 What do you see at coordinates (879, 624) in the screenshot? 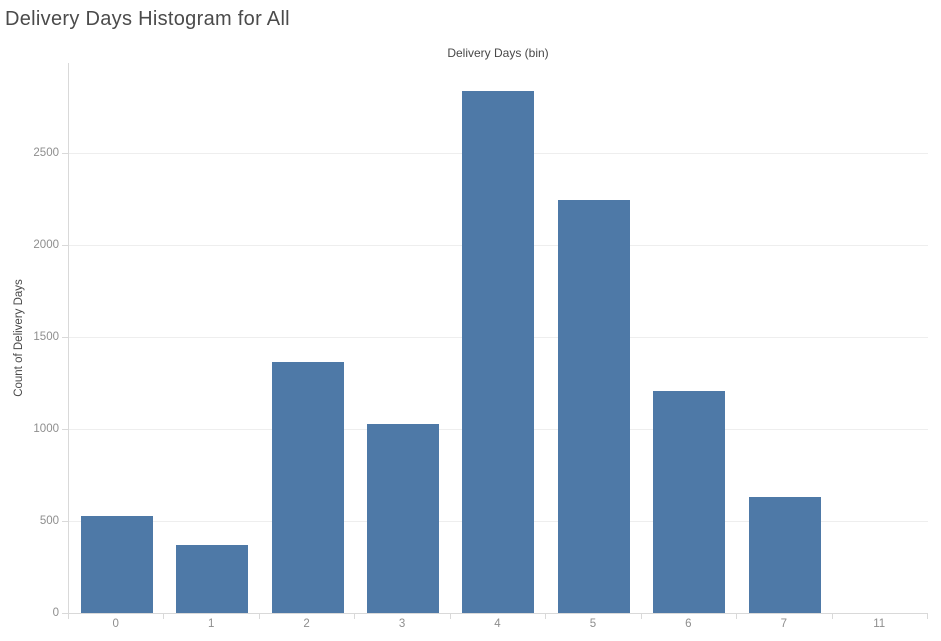
I see `x-tick-label: 11` at bounding box center [879, 624].